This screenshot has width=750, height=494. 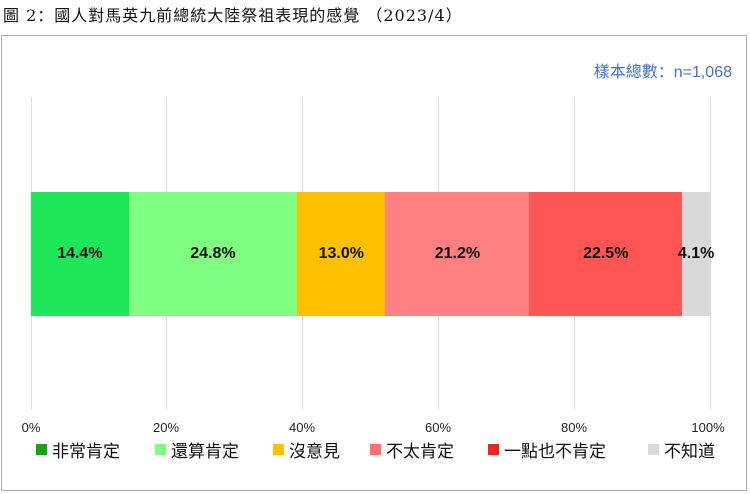 I want to click on legend-item-very-negative: 一點也不肯定, so click(x=547, y=449).